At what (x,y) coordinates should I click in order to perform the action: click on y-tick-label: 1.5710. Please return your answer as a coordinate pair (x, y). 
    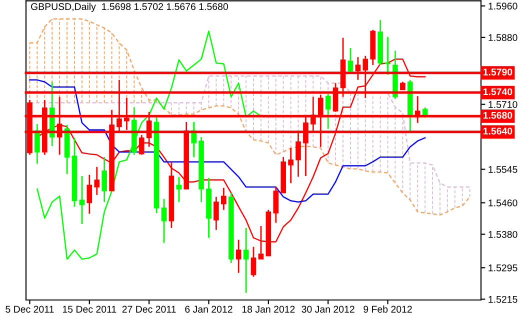
    Looking at the image, I should click on (503, 104).